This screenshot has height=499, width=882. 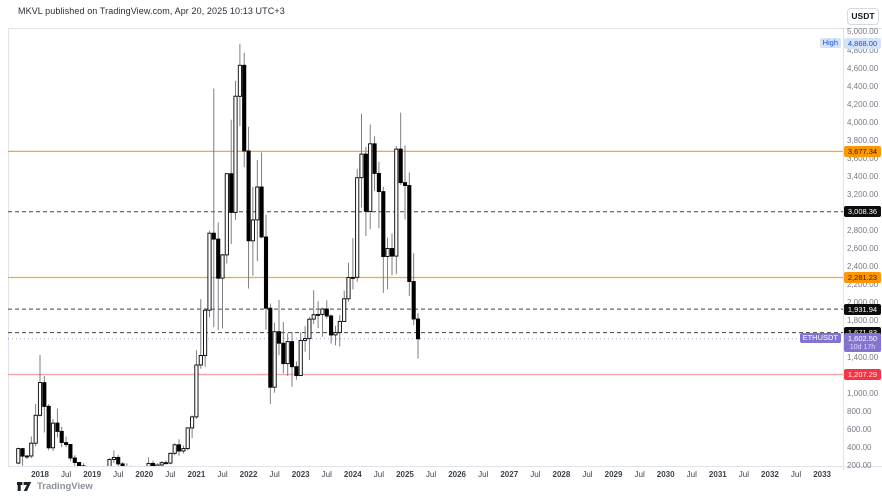 I want to click on price-axis-label: 800.00, so click(x=859, y=411).